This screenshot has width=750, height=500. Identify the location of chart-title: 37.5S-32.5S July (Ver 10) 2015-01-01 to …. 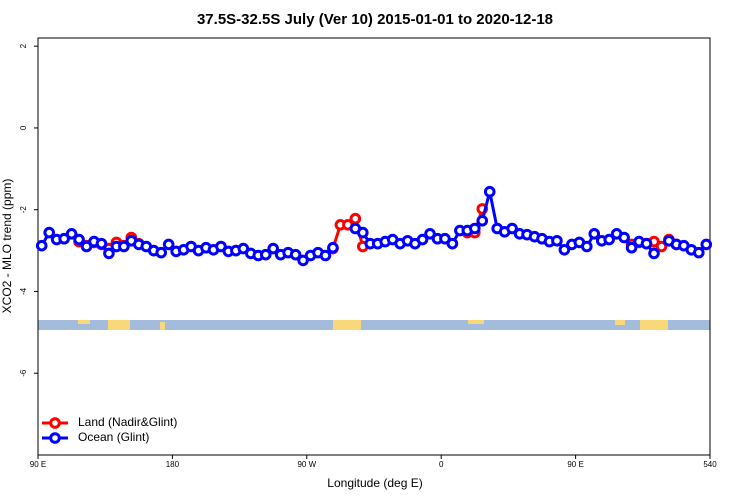
(375, 19).